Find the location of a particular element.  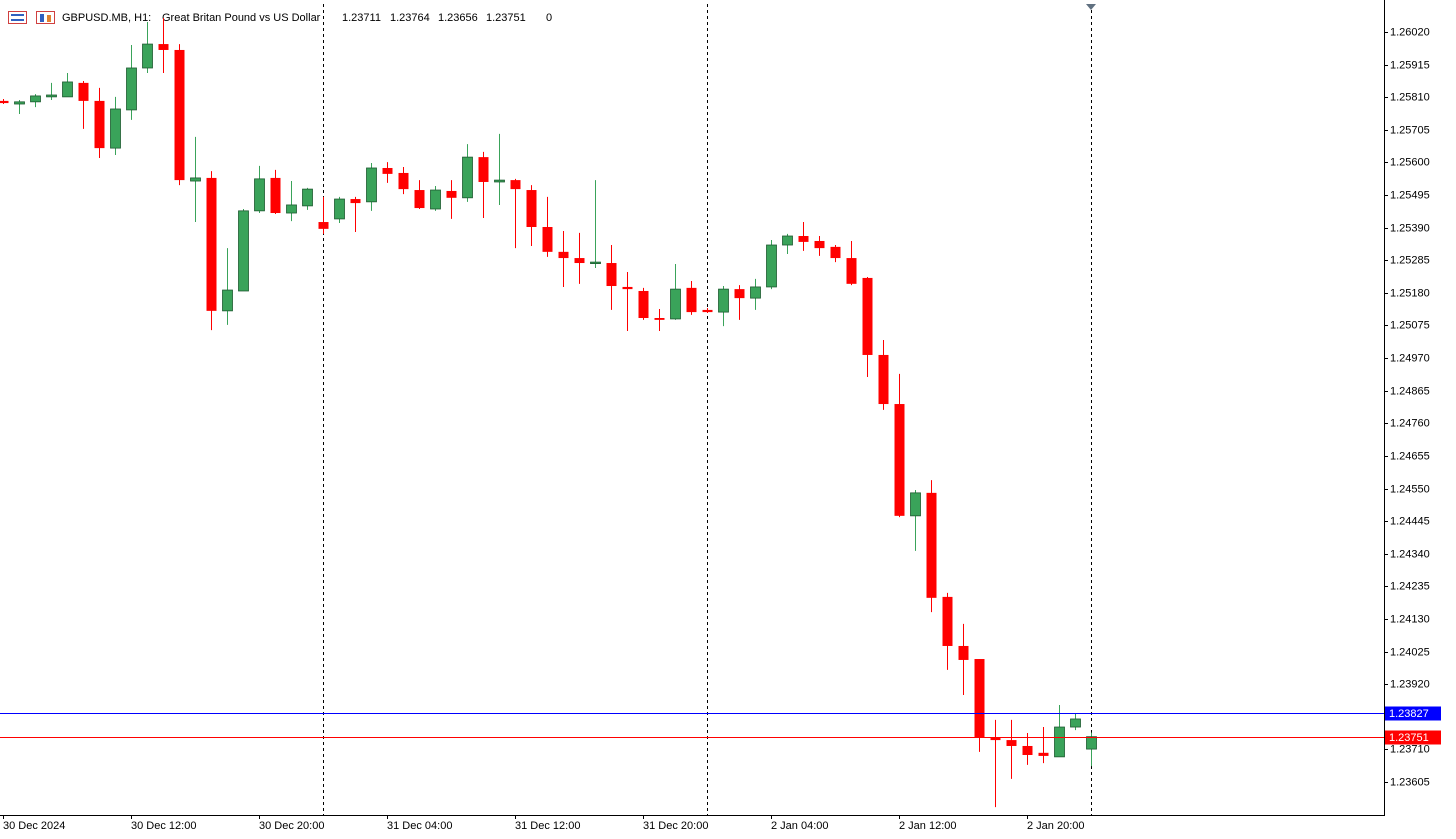

x-tick-label: 31 Dec 12:00 is located at coordinates (547, 826).